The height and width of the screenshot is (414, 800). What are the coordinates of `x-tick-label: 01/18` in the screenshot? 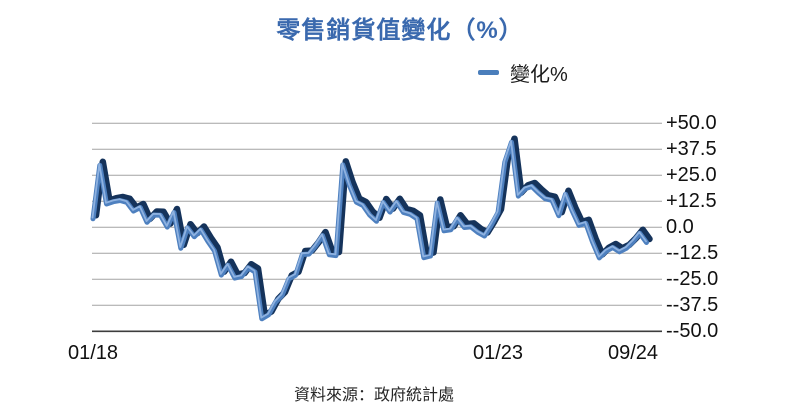 It's located at (93, 353).